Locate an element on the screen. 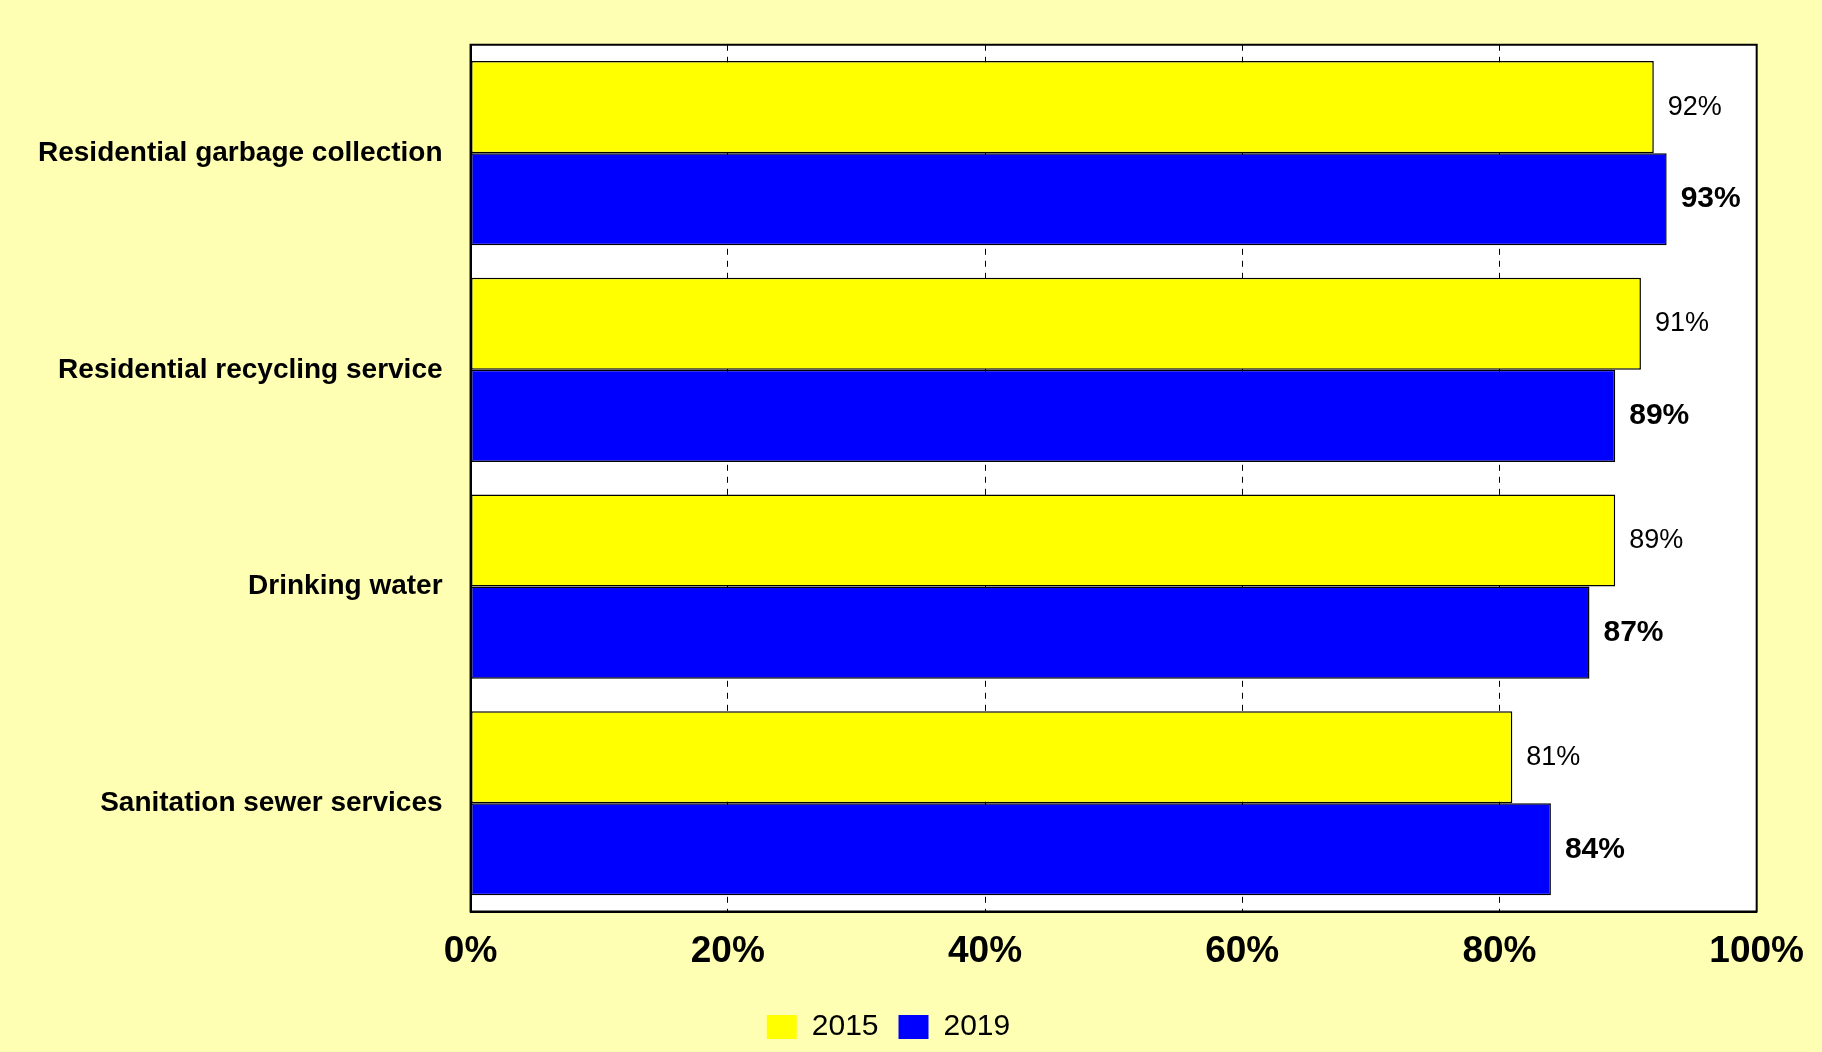 Image resolution: width=1822 pixels, height=1052 pixels. x-tick-label: 20% is located at coordinates (727, 949).